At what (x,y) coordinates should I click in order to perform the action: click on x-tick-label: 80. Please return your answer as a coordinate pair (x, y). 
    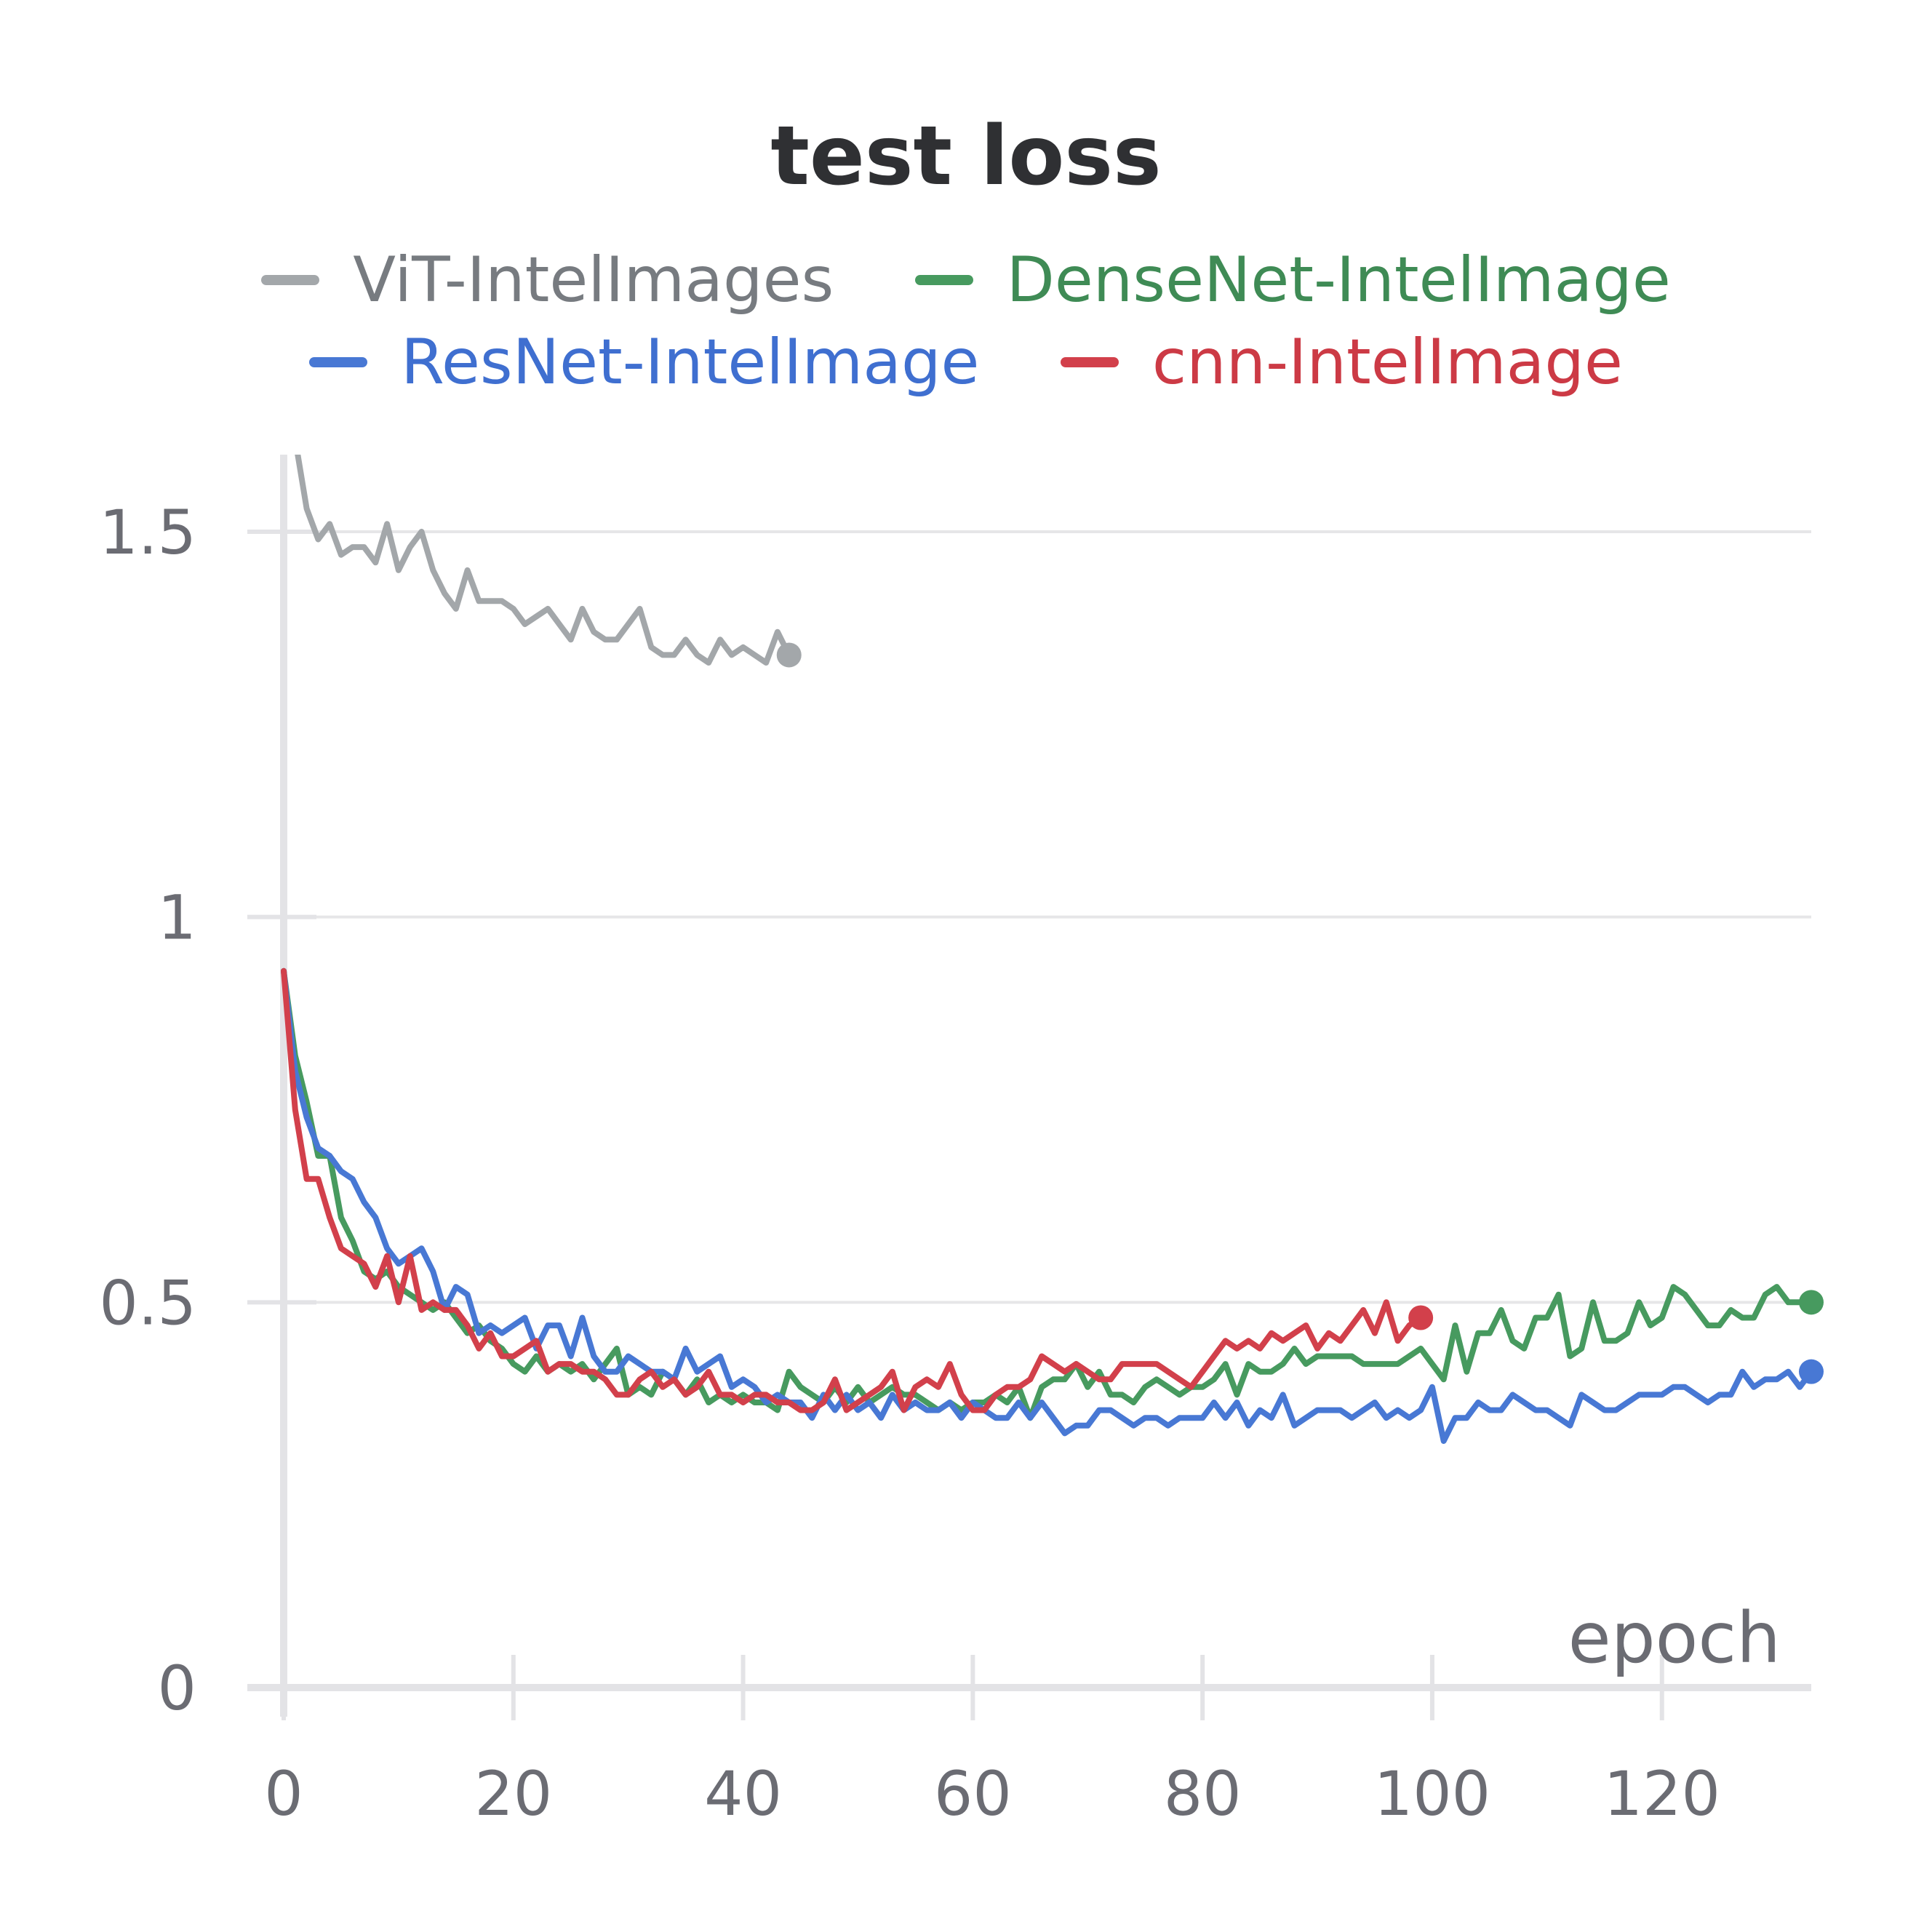
    Looking at the image, I should click on (1203, 1794).